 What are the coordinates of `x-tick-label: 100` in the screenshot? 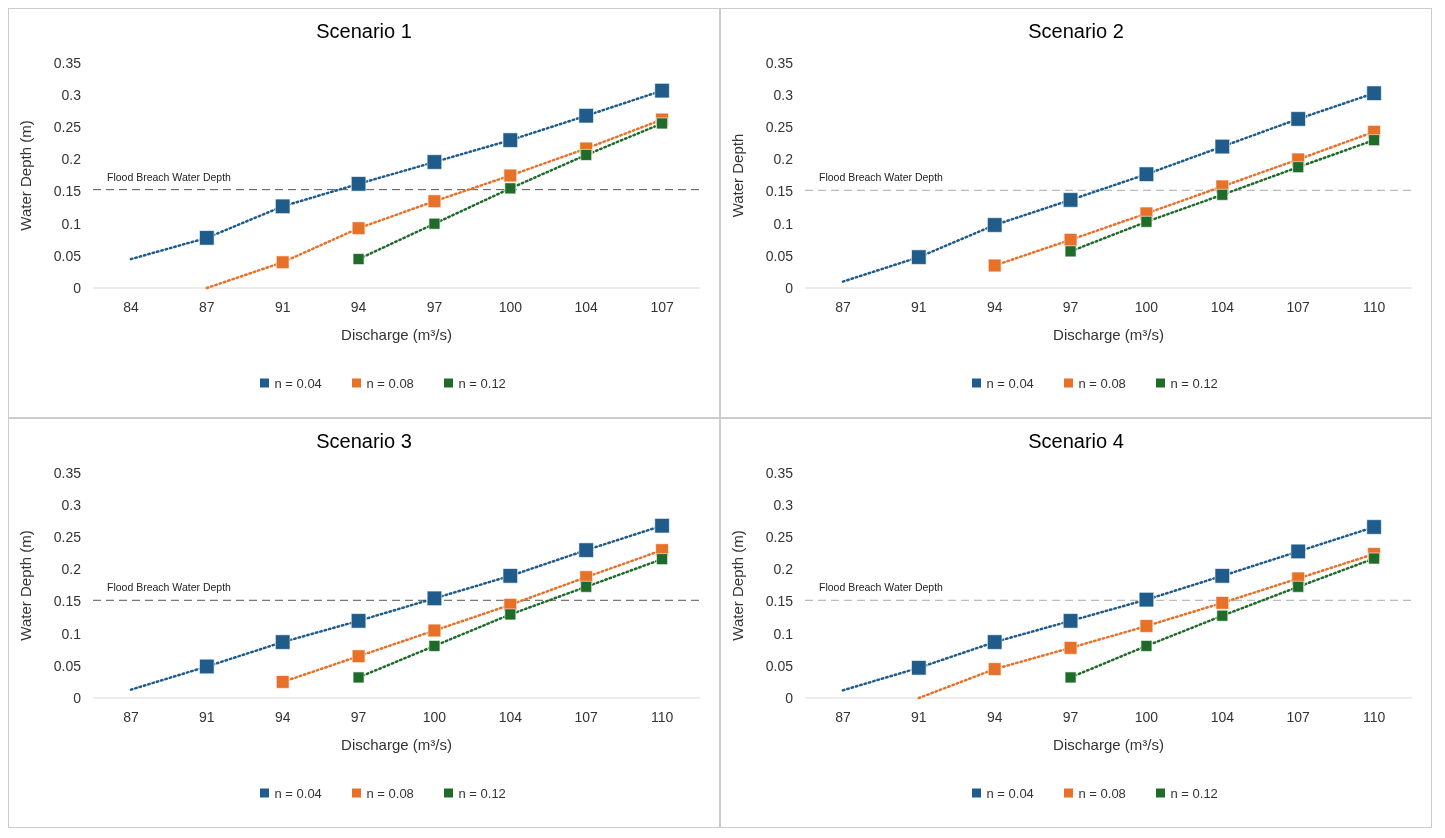 It's located at (1146, 307).